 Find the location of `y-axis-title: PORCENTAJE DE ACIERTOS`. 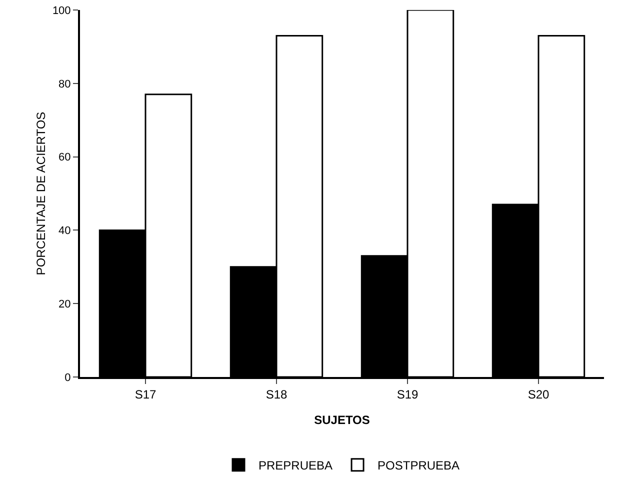

y-axis-title: PORCENTAJE DE ACIERTOS is located at coordinates (41, 194).